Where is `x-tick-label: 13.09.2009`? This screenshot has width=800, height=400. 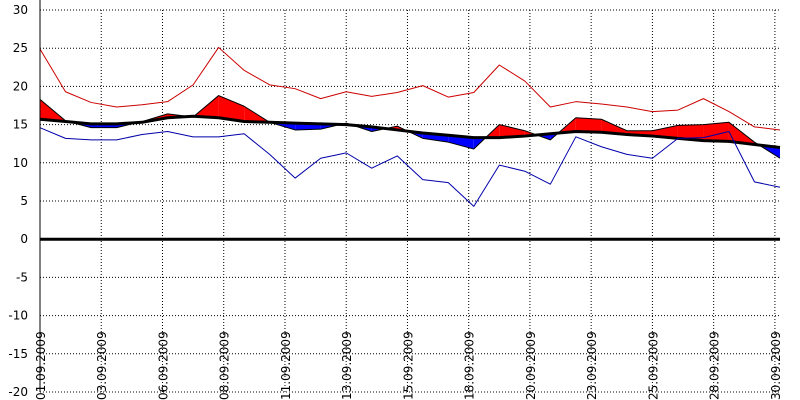 x-tick-label: 13.09.2009 is located at coordinates (347, 365).